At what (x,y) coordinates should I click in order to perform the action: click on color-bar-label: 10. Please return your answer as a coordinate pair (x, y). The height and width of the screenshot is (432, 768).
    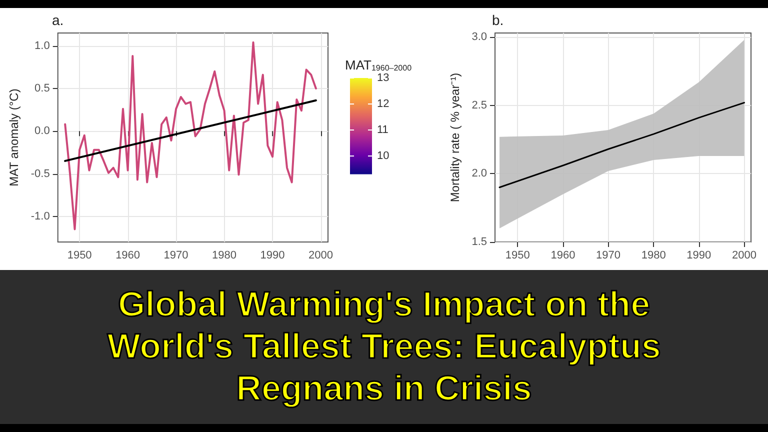
    Looking at the image, I should click on (383, 156).